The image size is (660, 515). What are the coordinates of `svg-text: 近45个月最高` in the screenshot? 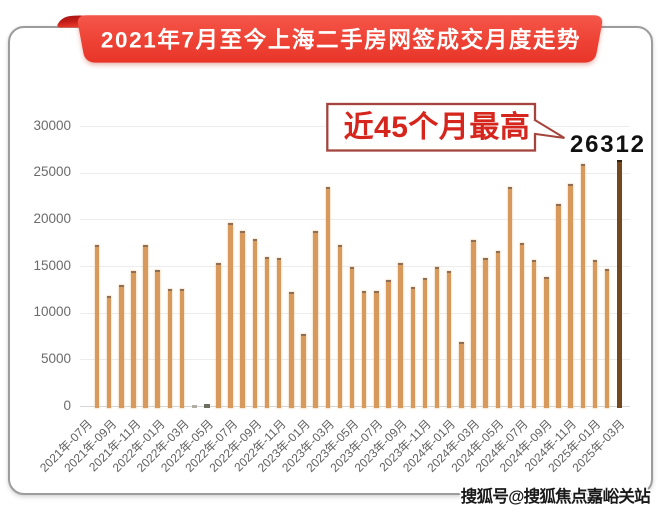 It's located at (437, 127).